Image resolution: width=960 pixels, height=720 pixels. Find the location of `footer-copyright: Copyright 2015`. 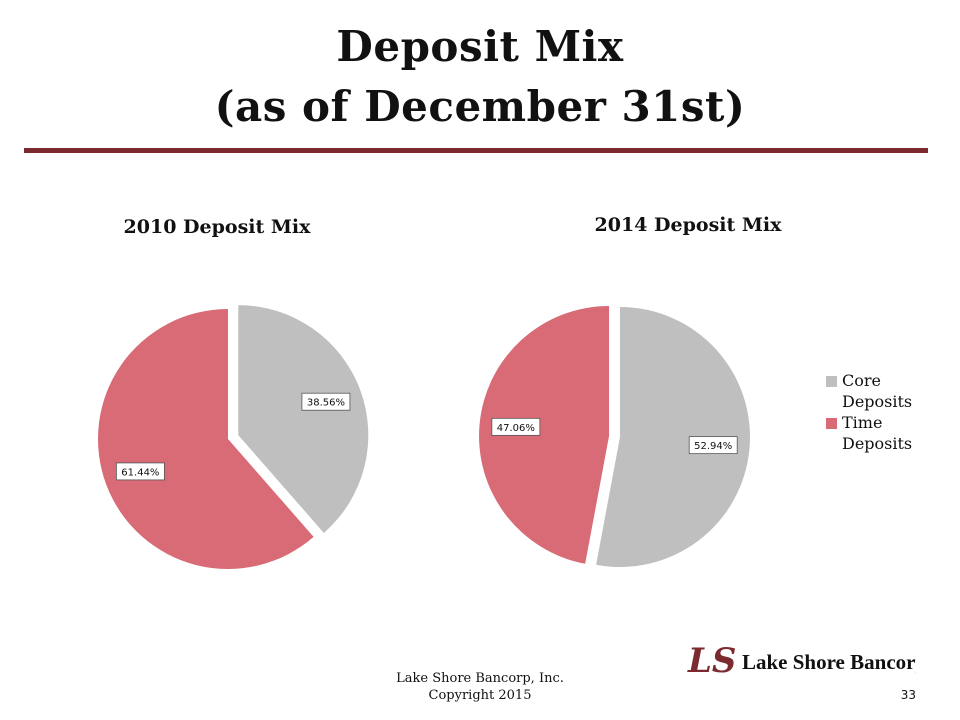

footer-copyright: Copyright 2015 is located at coordinates (480, 695).